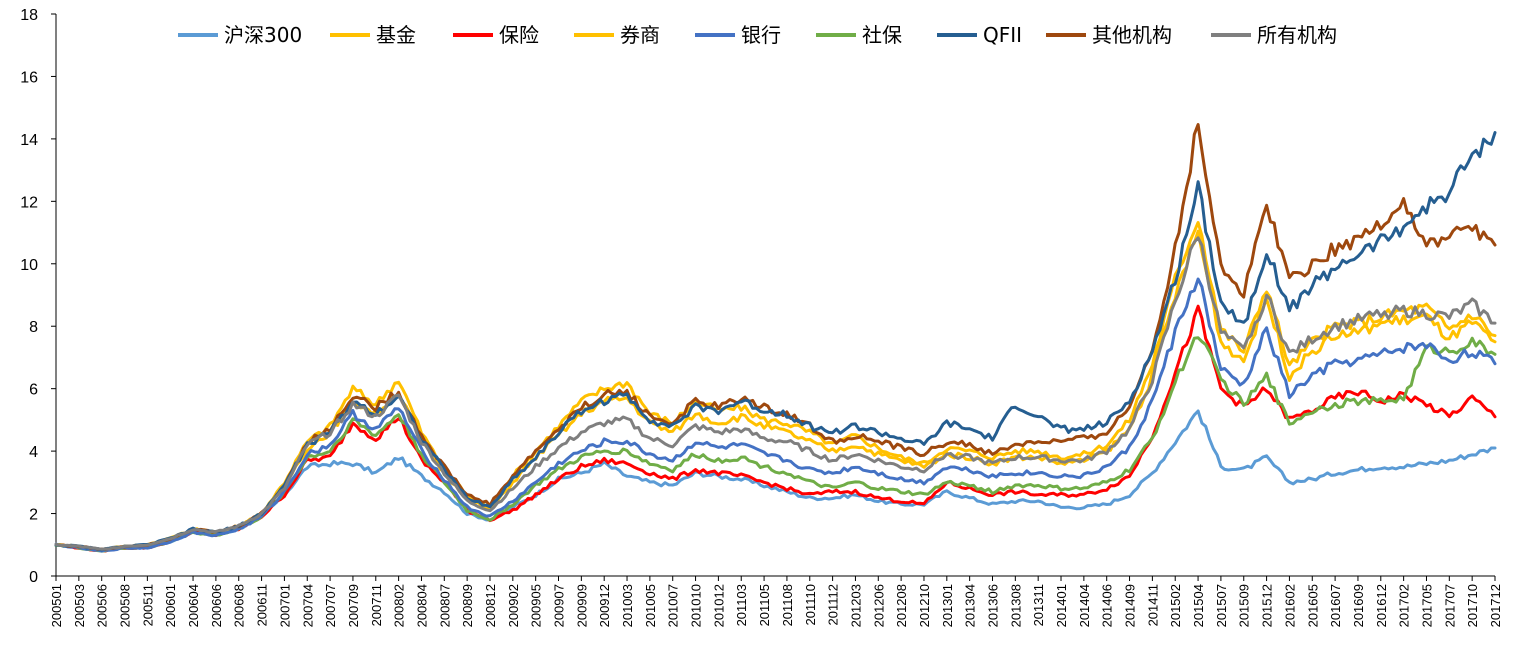  I want to click on y-tick-label: 12, so click(29, 202).